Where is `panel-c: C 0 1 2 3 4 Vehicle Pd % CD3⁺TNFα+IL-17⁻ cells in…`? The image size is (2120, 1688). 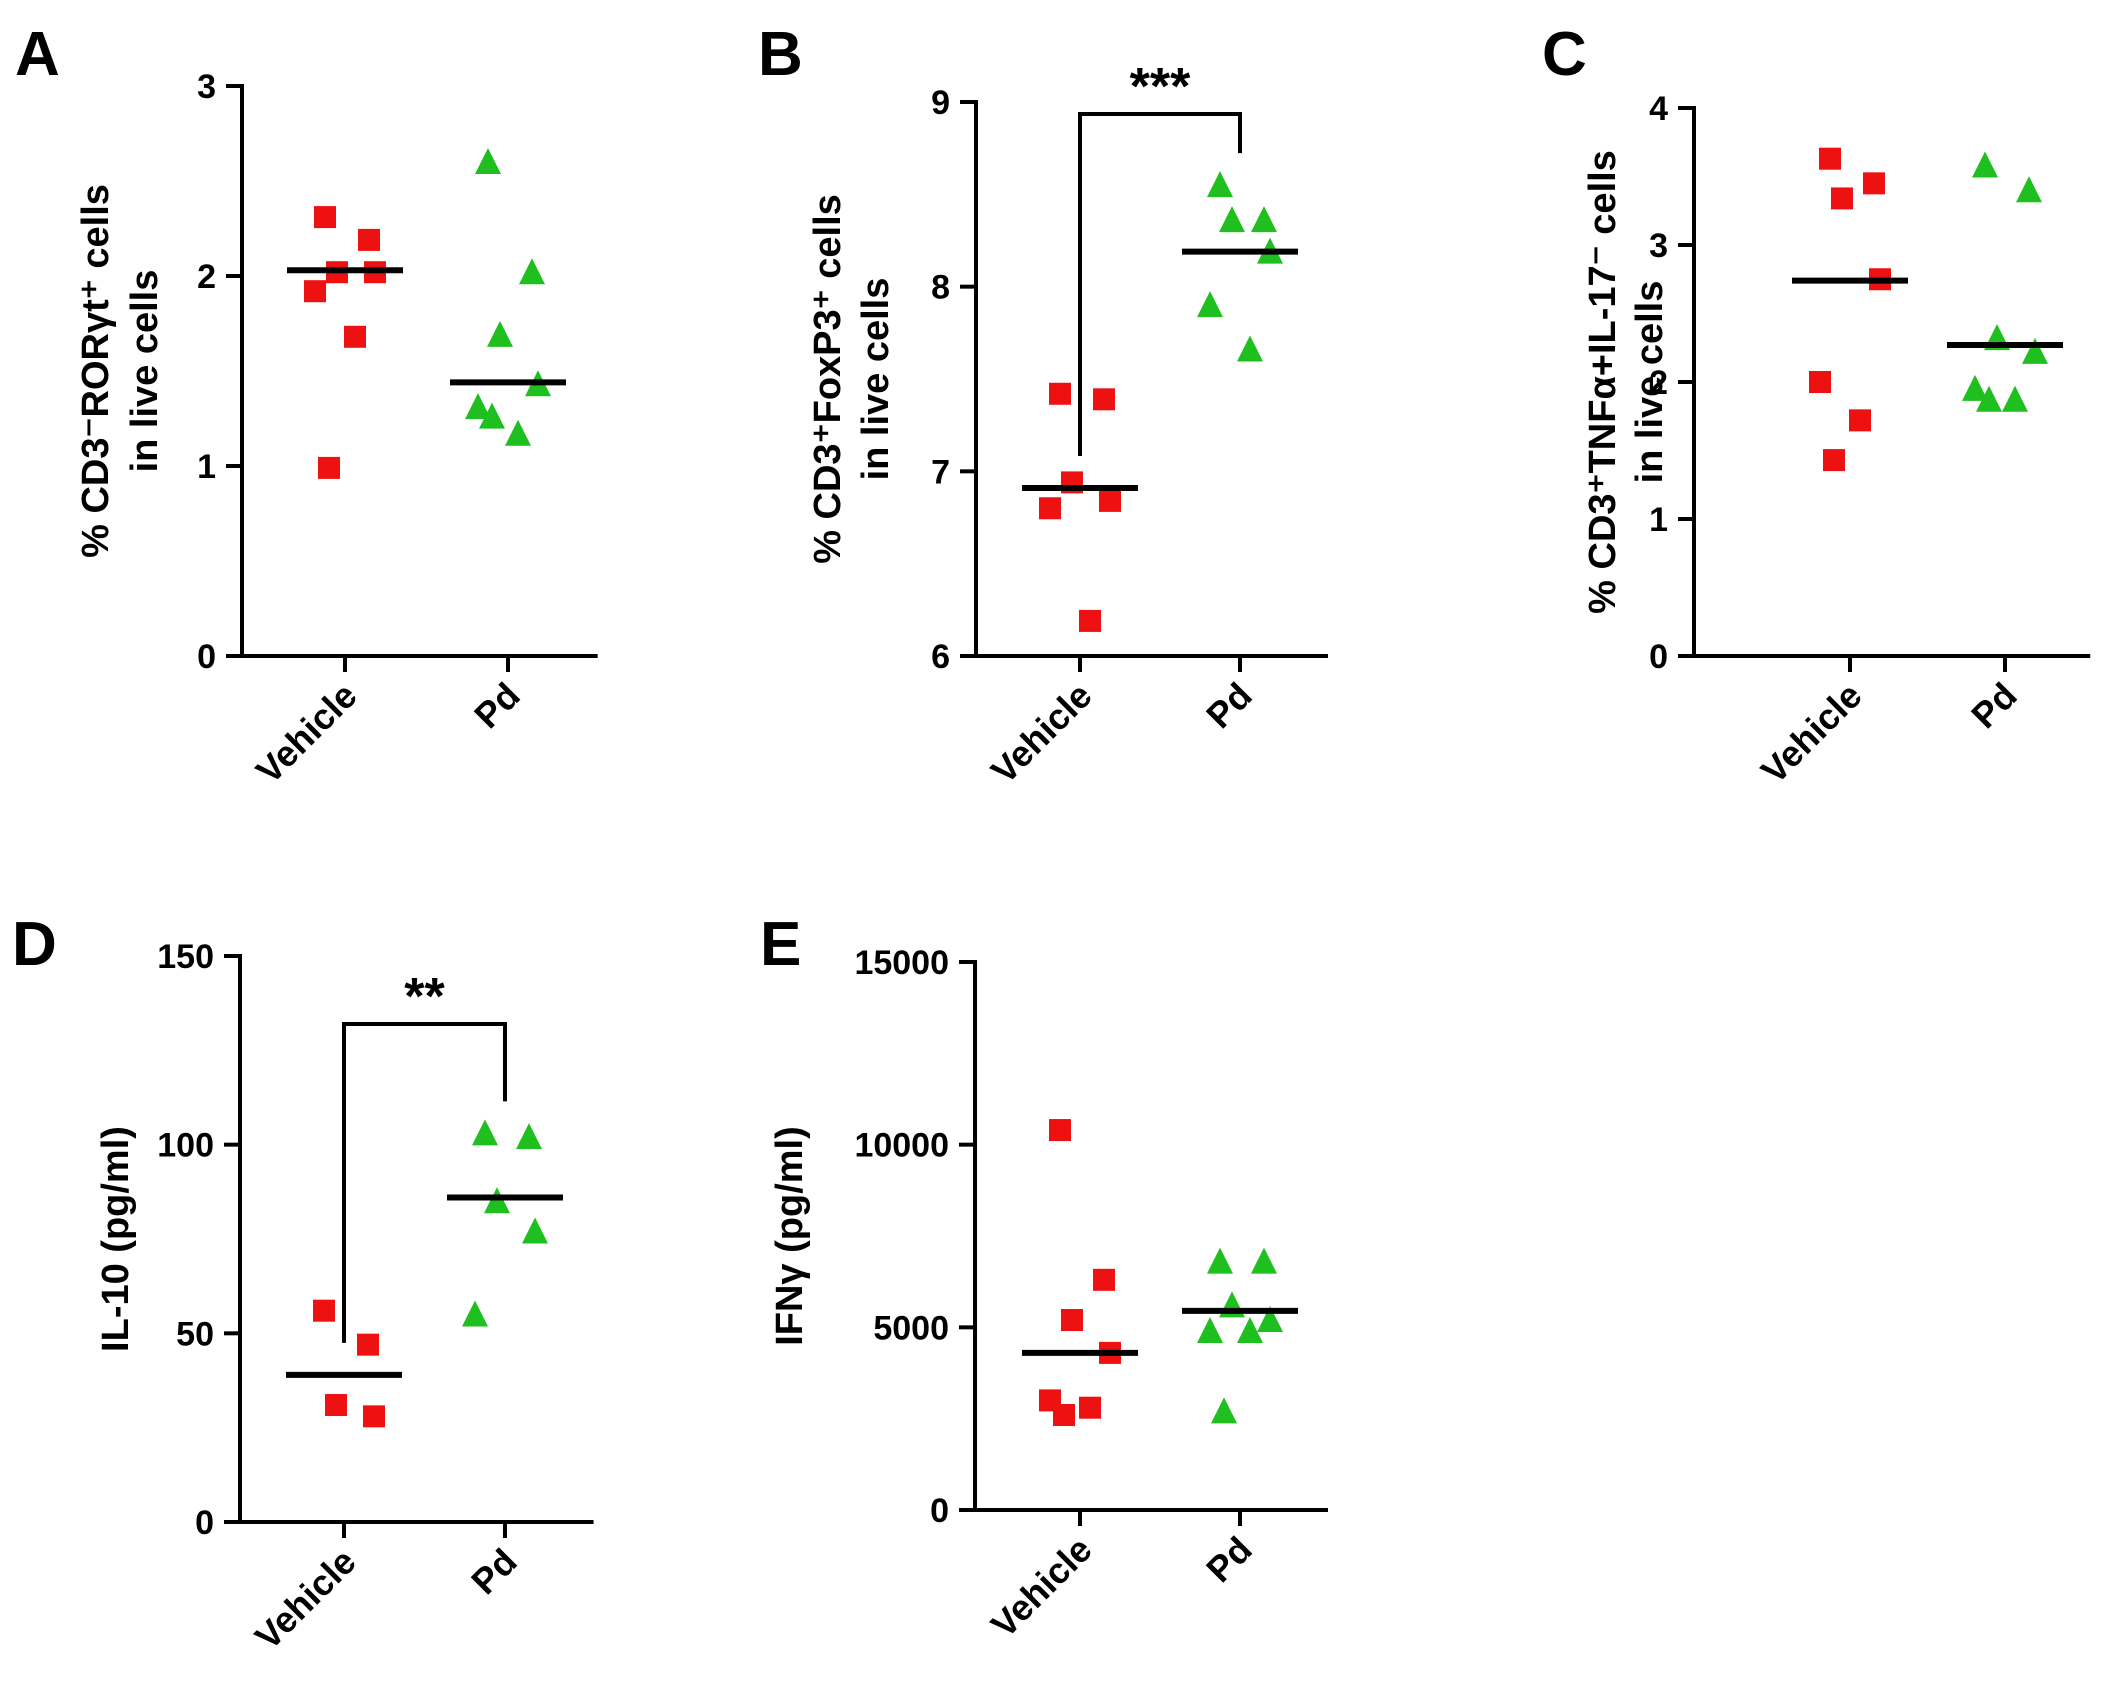 panel-c: C 0 1 2 3 4 Vehicle Pd % CD3⁺TNFα+IL-17⁻ cells in… is located at coordinates (1816, 406).